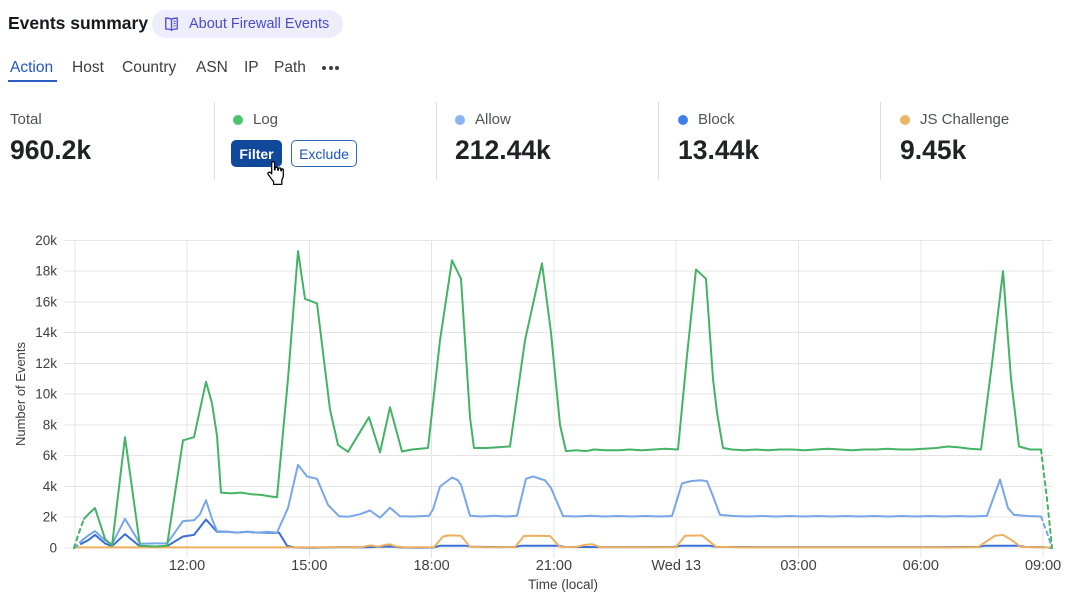 This screenshot has height=598, width=1068. What do you see at coordinates (187, 566) in the screenshot?
I see `svg-text: 12:00` at bounding box center [187, 566].